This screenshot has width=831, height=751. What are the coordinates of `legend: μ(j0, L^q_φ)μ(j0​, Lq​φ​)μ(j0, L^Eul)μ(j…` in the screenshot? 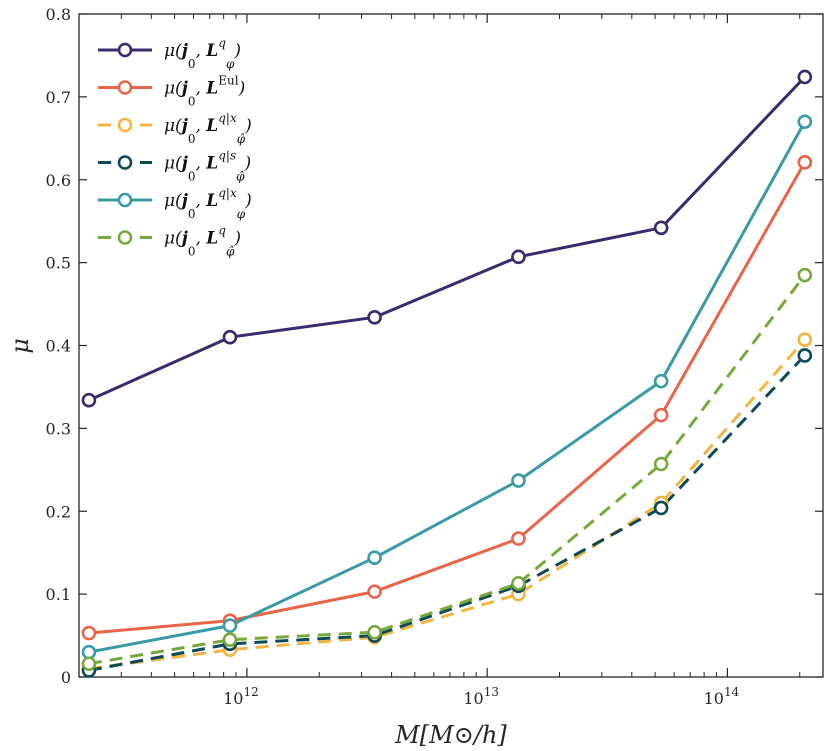 It's located at (186, 141).